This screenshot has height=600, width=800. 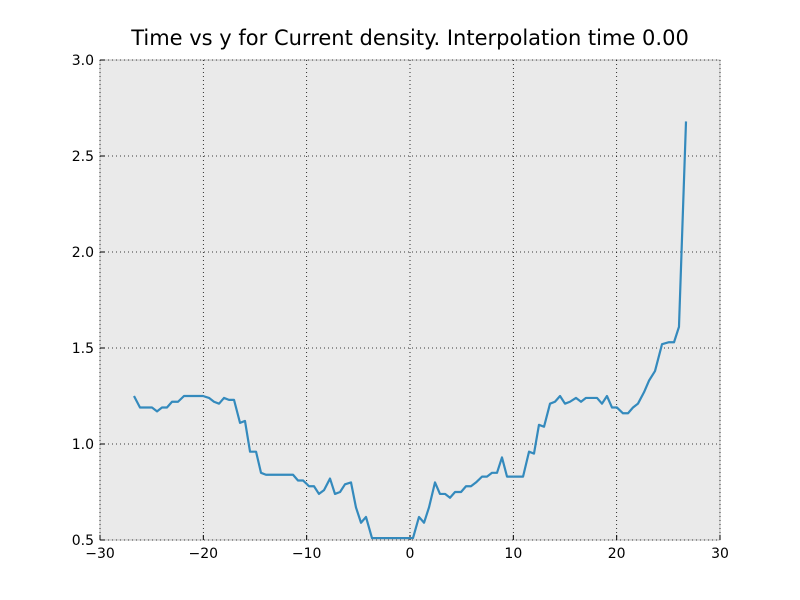 I want to click on x-tick-label: −20, so click(x=204, y=554).